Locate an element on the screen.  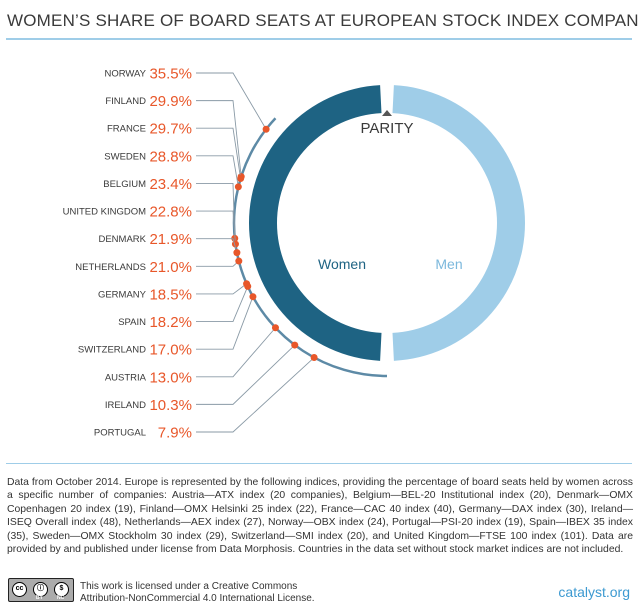
value-label-norway: 35.5% is located at coordinates (170, 74).